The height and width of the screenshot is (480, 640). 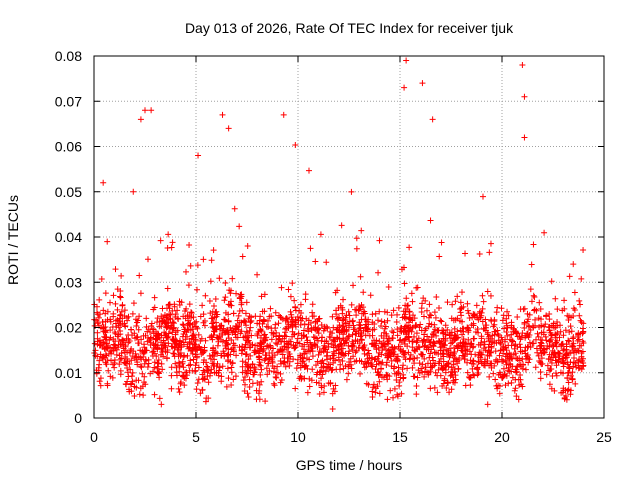 What do you see at coordinates (349, 465) in the screenshot?
I see `x-axis-label: GPS time / hours` at bounding box center [349, 465].